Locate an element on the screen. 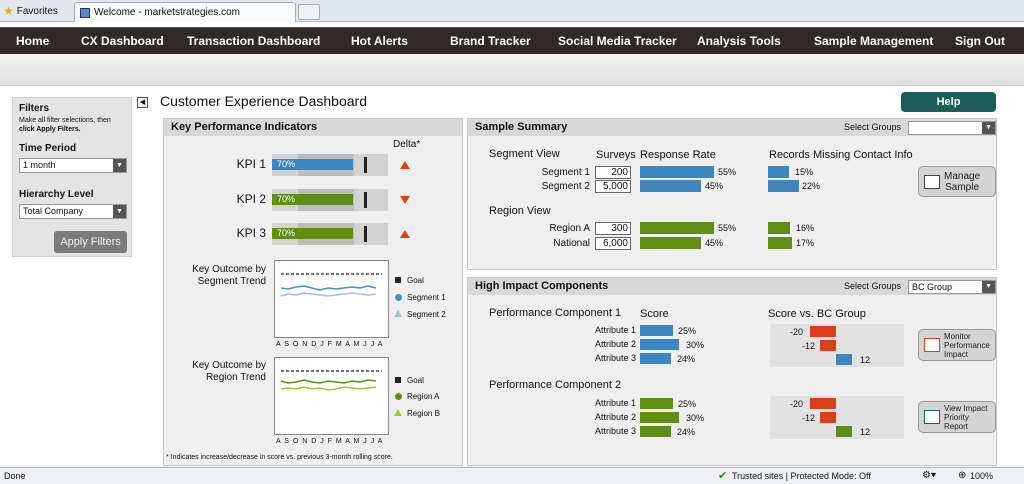 The height and width of the screenshot is (484, 1024). apply-filters-button: Apply Filters is located at coordinates (90, 242).